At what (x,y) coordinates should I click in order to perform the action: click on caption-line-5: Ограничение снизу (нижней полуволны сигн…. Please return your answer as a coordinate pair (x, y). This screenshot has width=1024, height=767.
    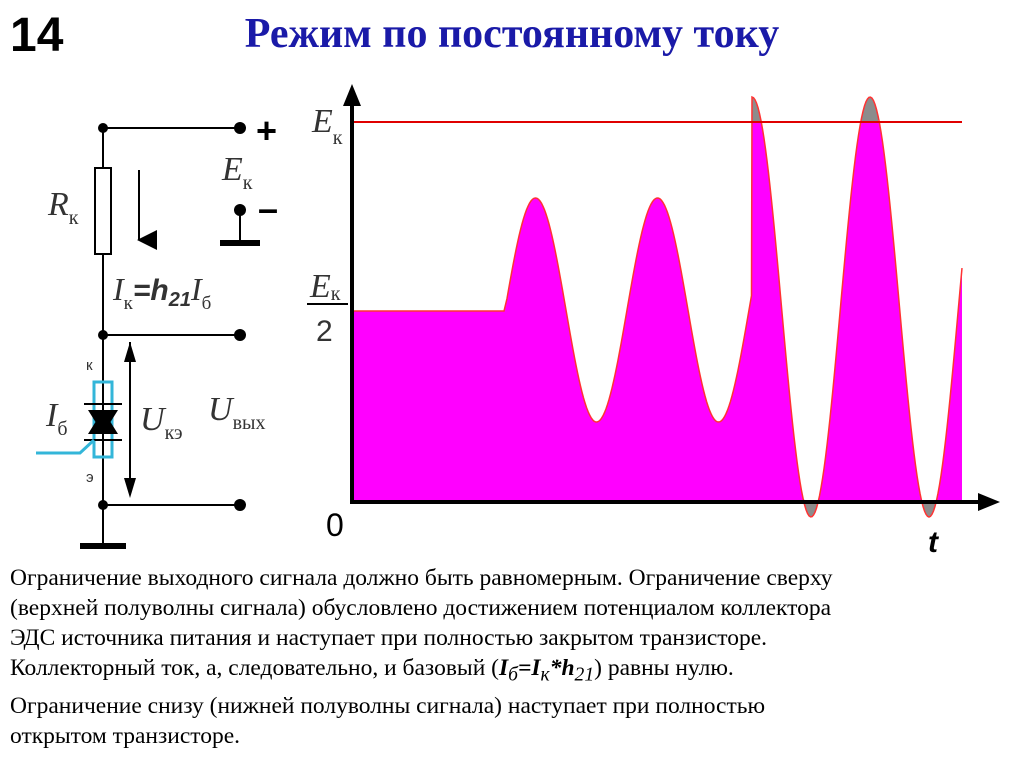
    Looking at the image, I should click on (388, 705).